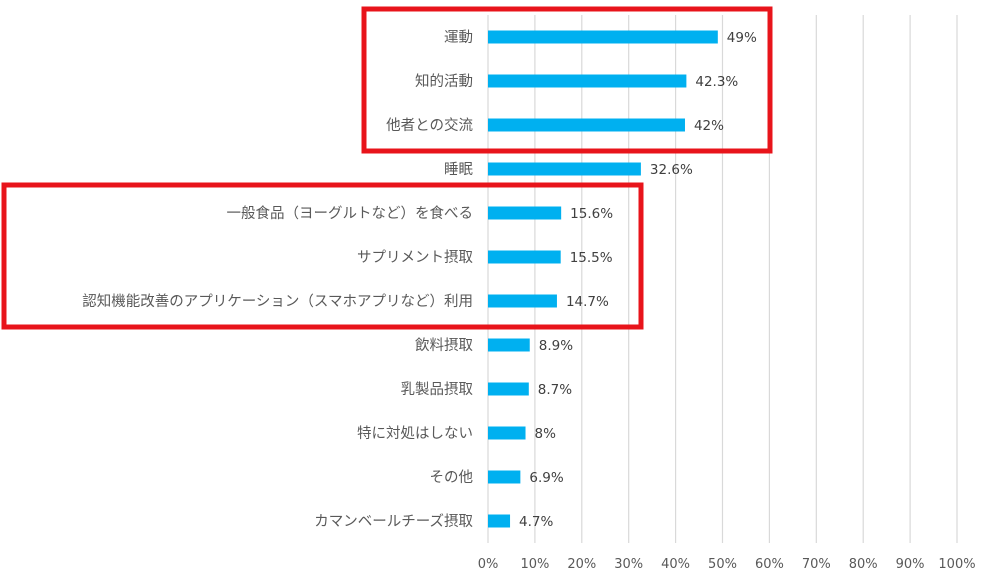 Image resolution: width=996 pixels, height=585 pixels. Describe the element at coordinates (415, 433) in the screenshot. I see `category-label: 特に対処はしない` at that location.